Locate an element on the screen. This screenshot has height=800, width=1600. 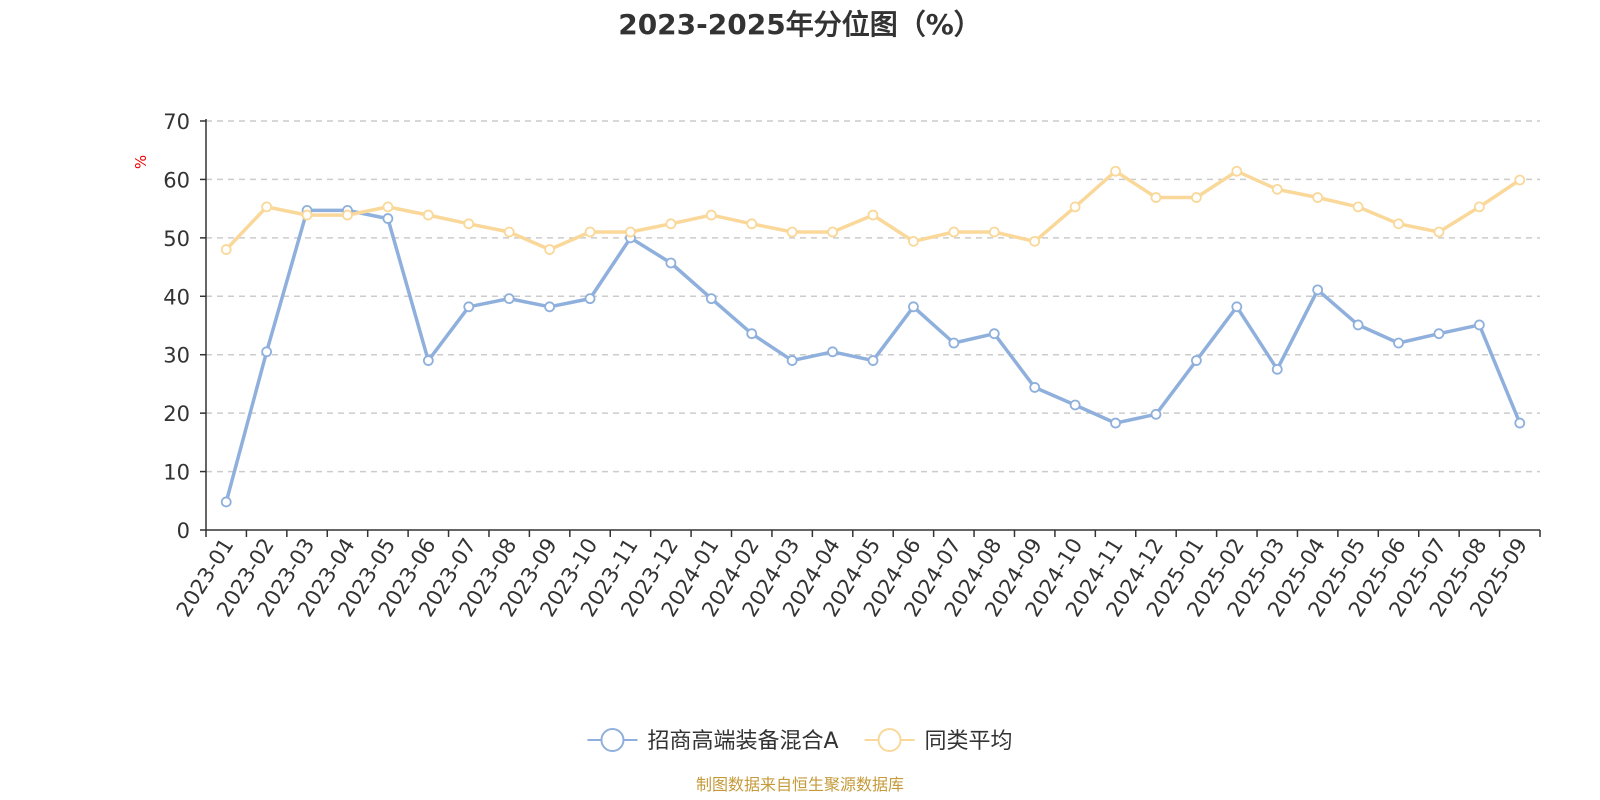
y-tick-labels: 0 10 20 30 40 50 60 70 is located at coordinates (176, 326).